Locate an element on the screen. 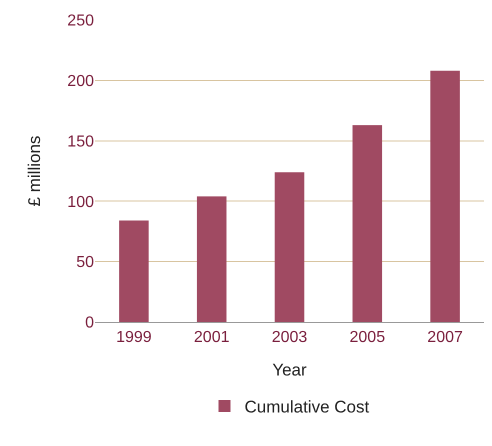  y-tick-label: 100 is located at coordinates (80, 202).